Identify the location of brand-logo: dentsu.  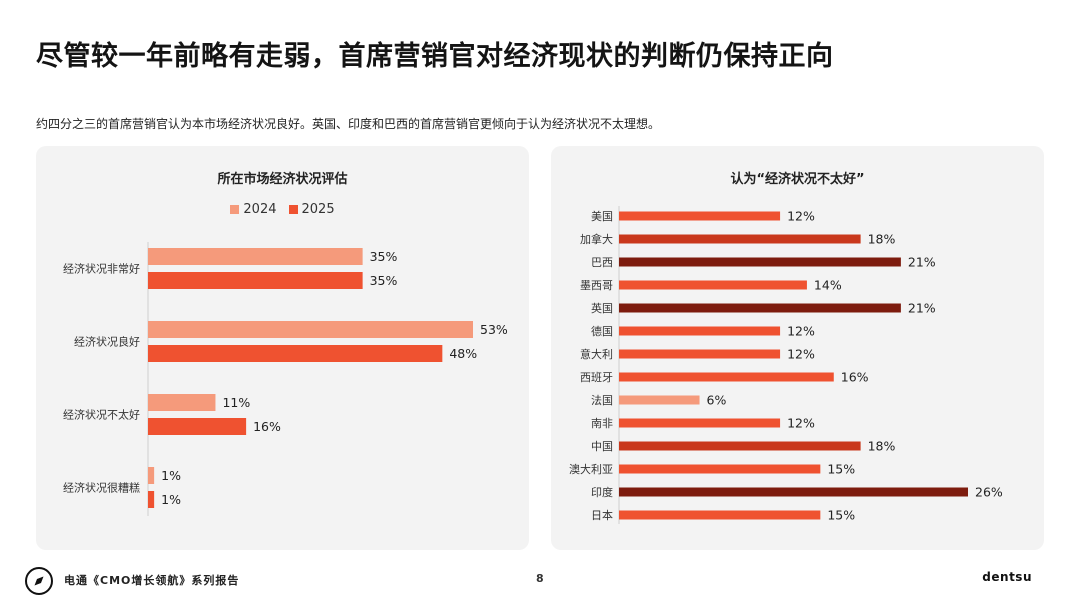
(1007, 577).